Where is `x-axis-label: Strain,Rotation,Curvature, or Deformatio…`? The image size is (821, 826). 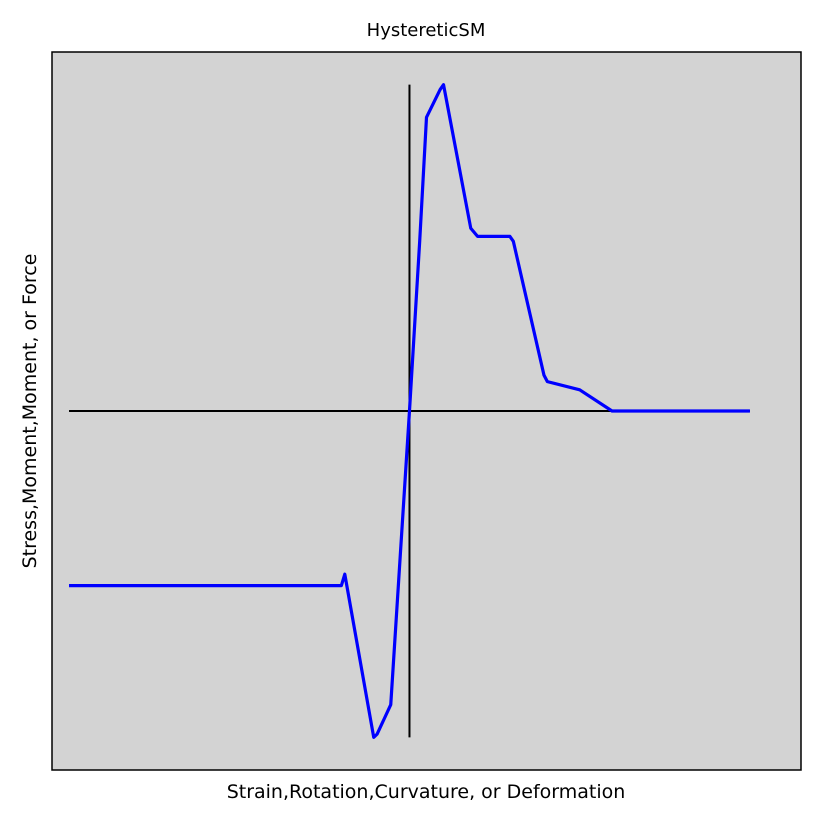
x-axis-label: Strain,Rotation,Curvature, or Deformatio… is located at coordinates (426, 792).